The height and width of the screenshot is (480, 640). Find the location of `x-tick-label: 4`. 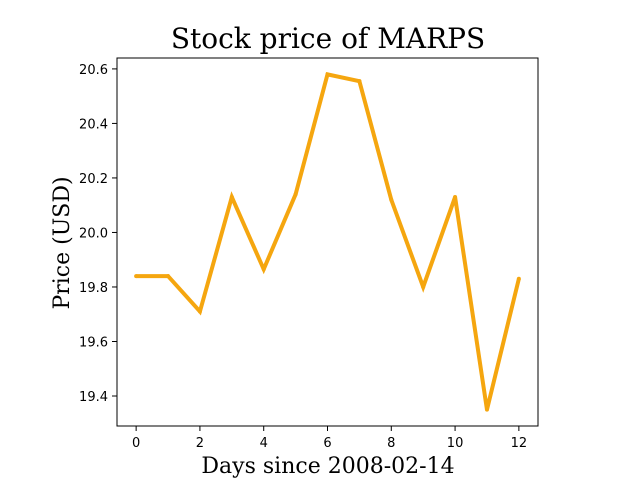

x-tick-label: 4 is located at coordinates (264, 443).